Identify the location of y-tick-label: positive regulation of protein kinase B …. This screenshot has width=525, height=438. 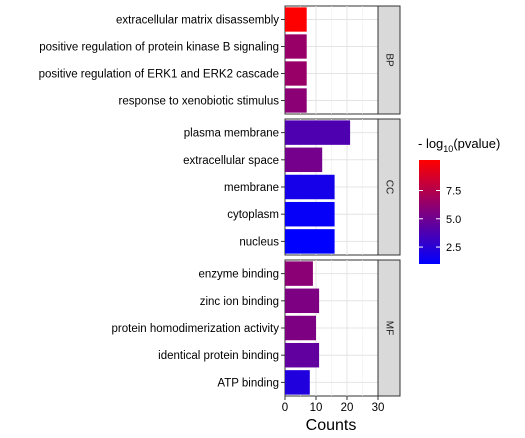
(159, 48).